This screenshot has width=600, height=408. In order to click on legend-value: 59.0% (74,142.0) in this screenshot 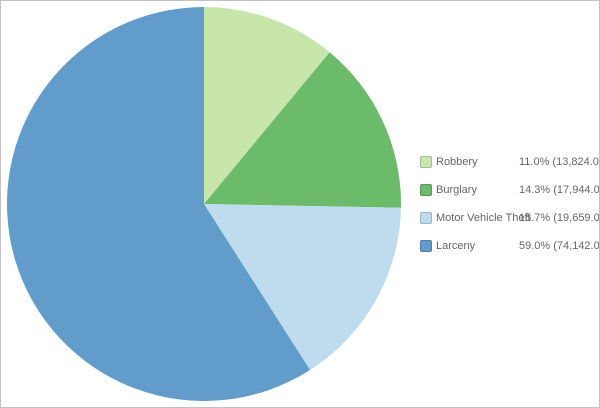, I will do `click(559, 246)`.